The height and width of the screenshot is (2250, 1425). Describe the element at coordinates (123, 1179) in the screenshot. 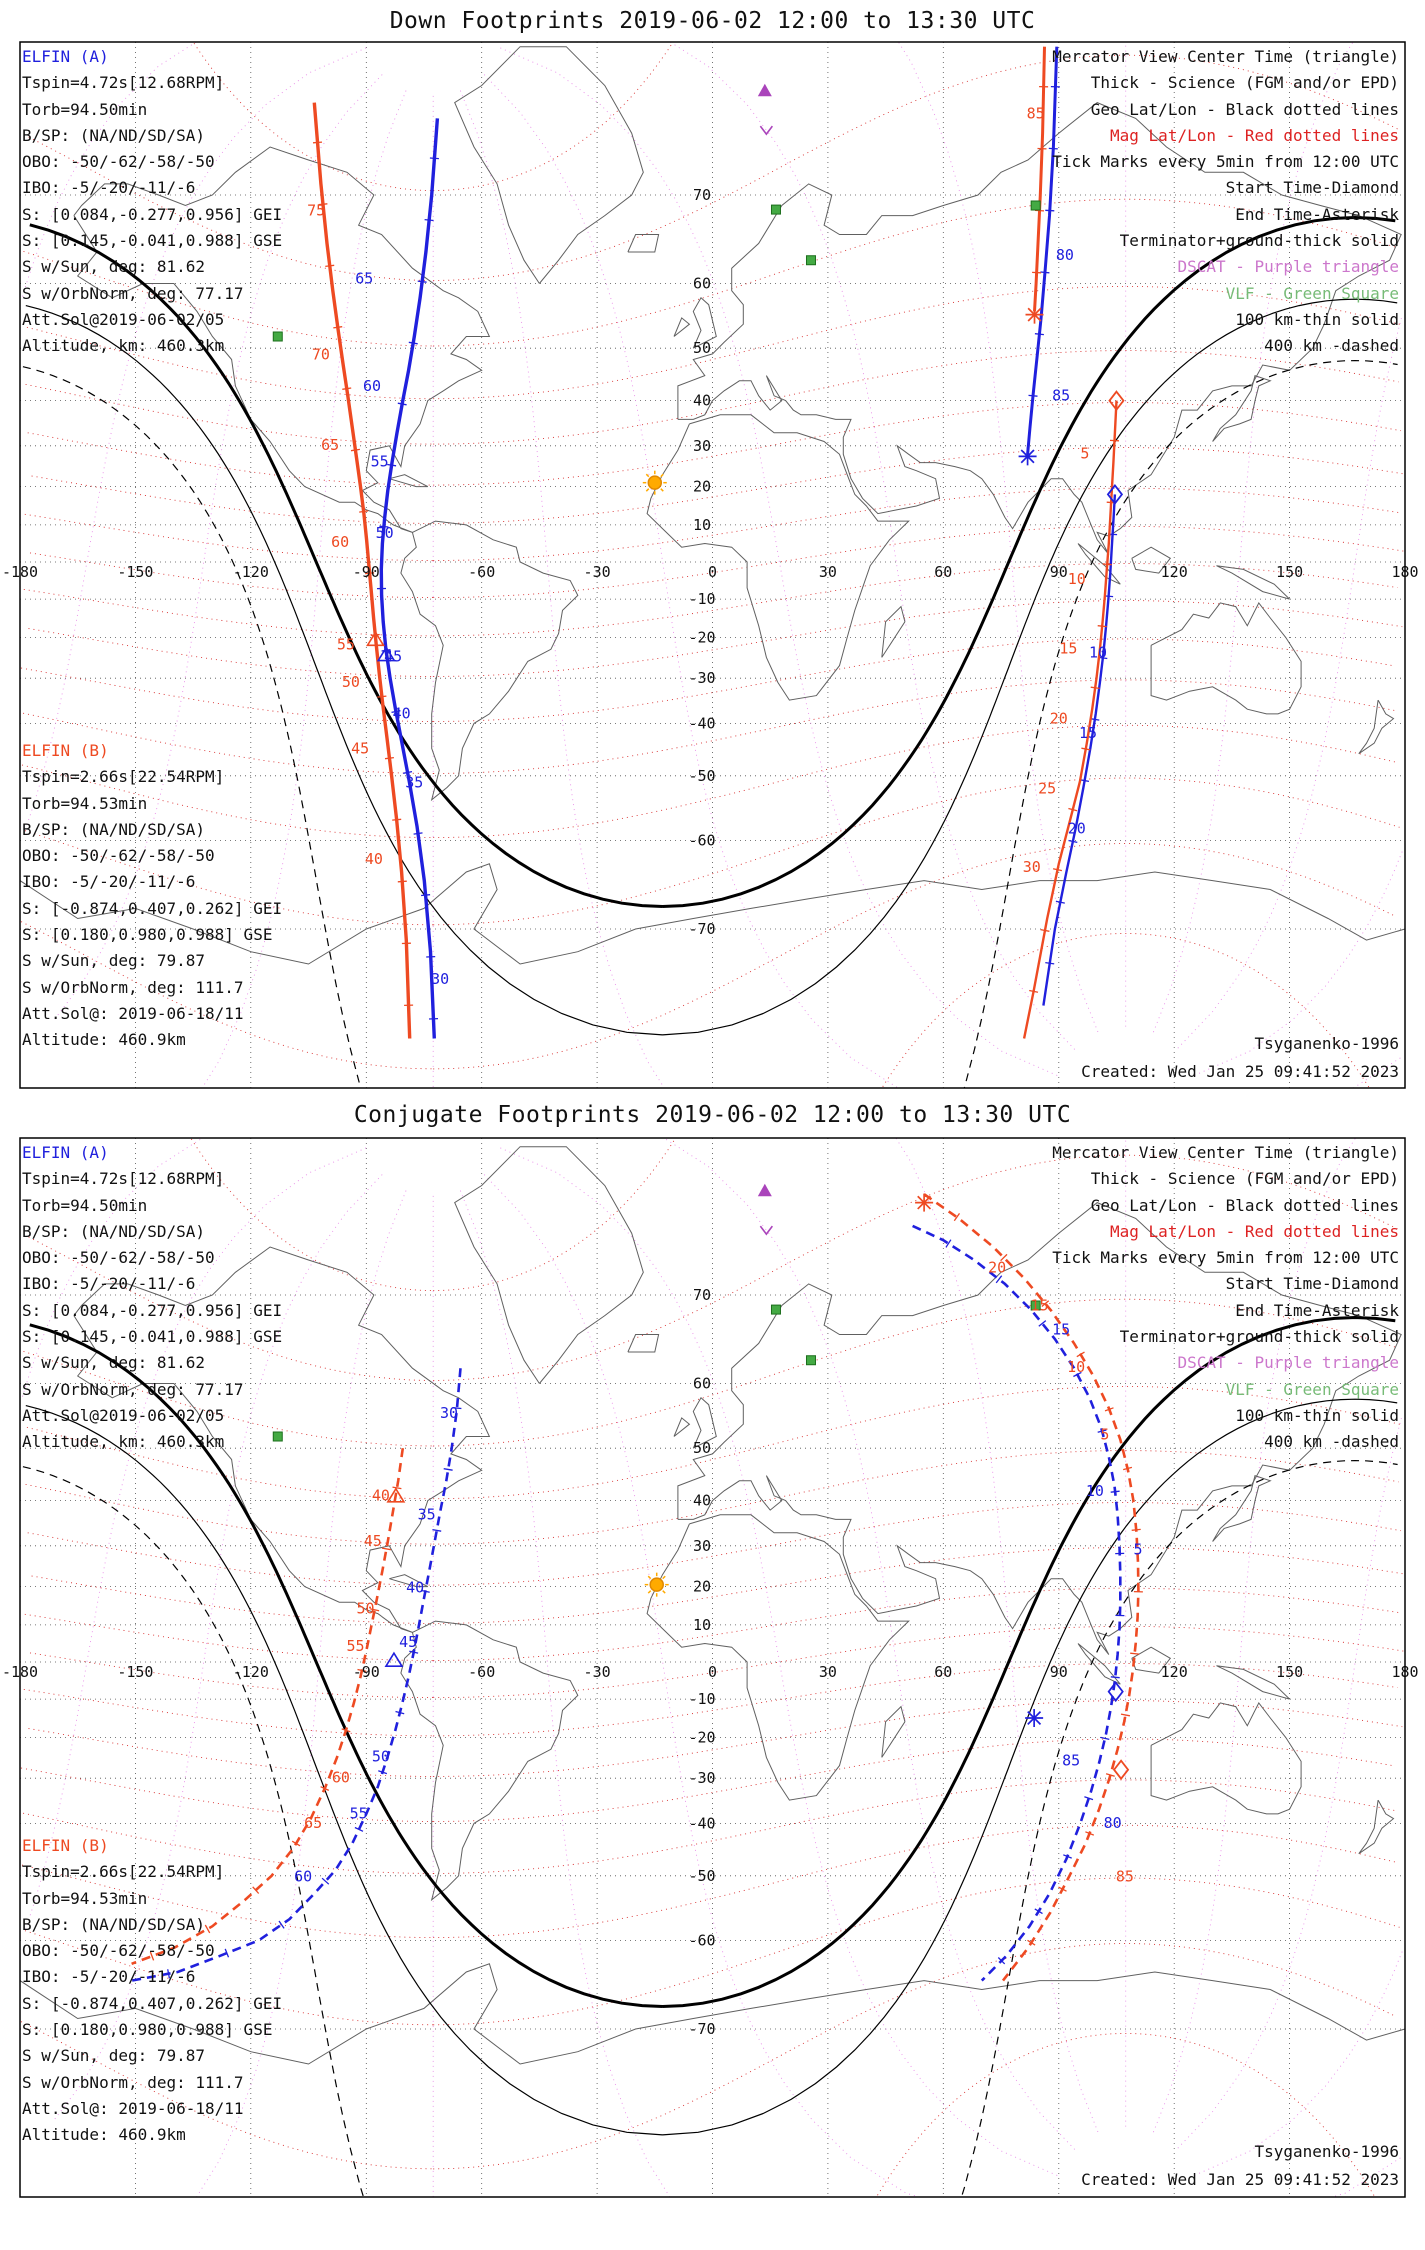

I see `info-line: Tspin=4.72s[12.68RPM]` at that location.